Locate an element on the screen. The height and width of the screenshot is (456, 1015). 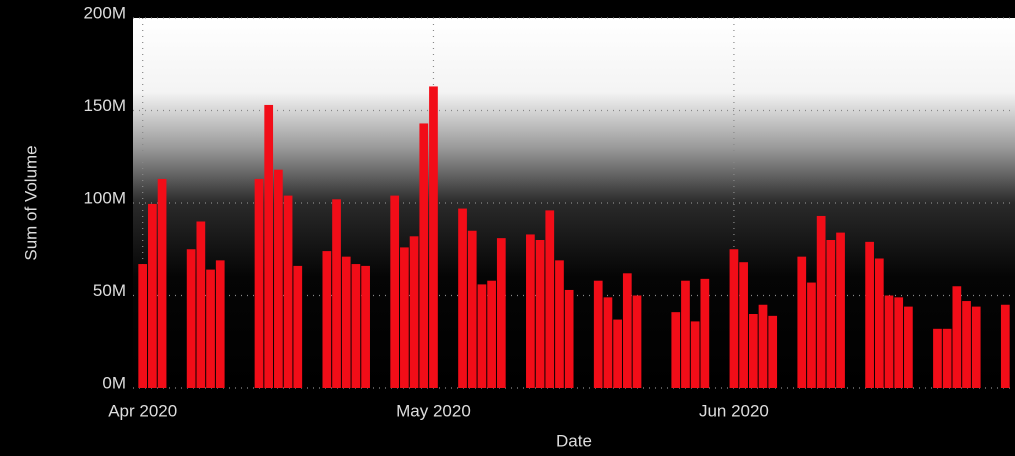
y-tick-label: 150M is located at coordinates (104, 105).